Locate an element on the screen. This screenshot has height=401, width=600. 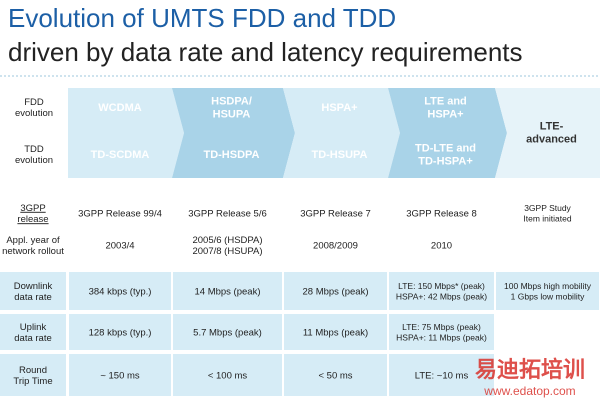
cell-text: 28 Mbps (peak) is located at coordinates (335, 292).